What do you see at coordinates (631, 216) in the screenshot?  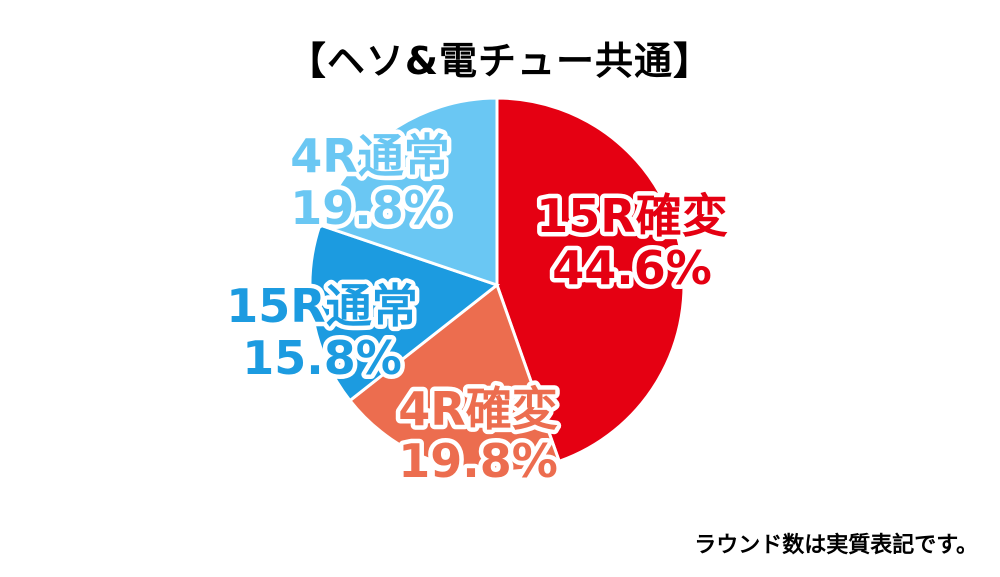 I see `slice-name-label: 15R確変` at bounding box center [631, 216].